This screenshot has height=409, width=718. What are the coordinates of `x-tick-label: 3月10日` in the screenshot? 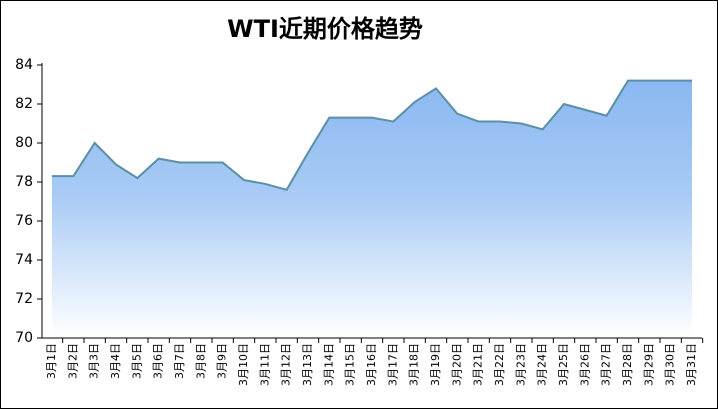 It's located at (243, 364).